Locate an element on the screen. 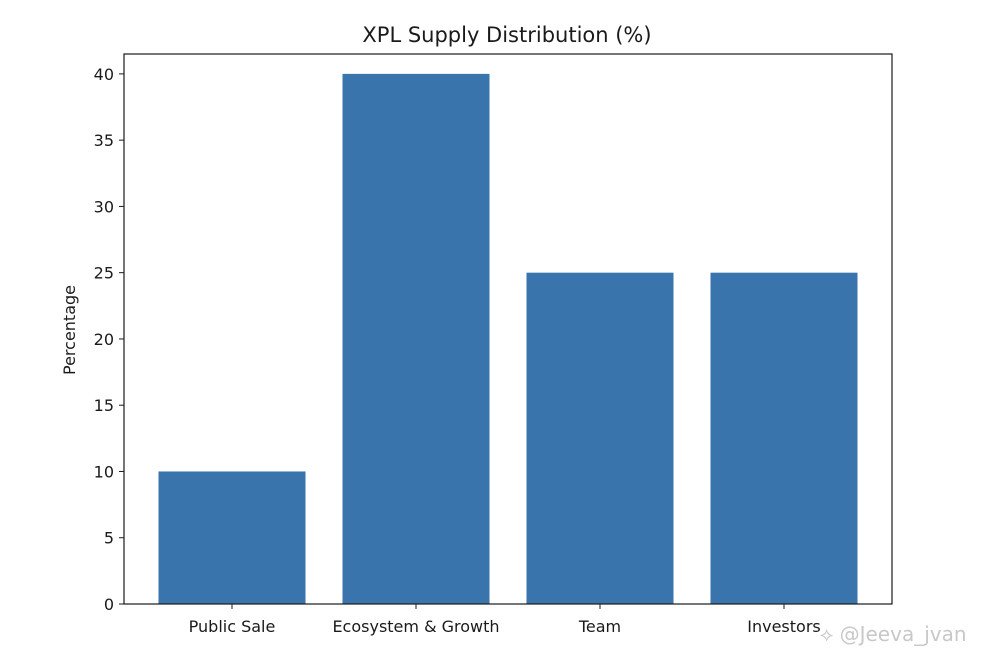 The image size is (1000, 660). y-tick-label: 20 is located at coordinates (104, 339).